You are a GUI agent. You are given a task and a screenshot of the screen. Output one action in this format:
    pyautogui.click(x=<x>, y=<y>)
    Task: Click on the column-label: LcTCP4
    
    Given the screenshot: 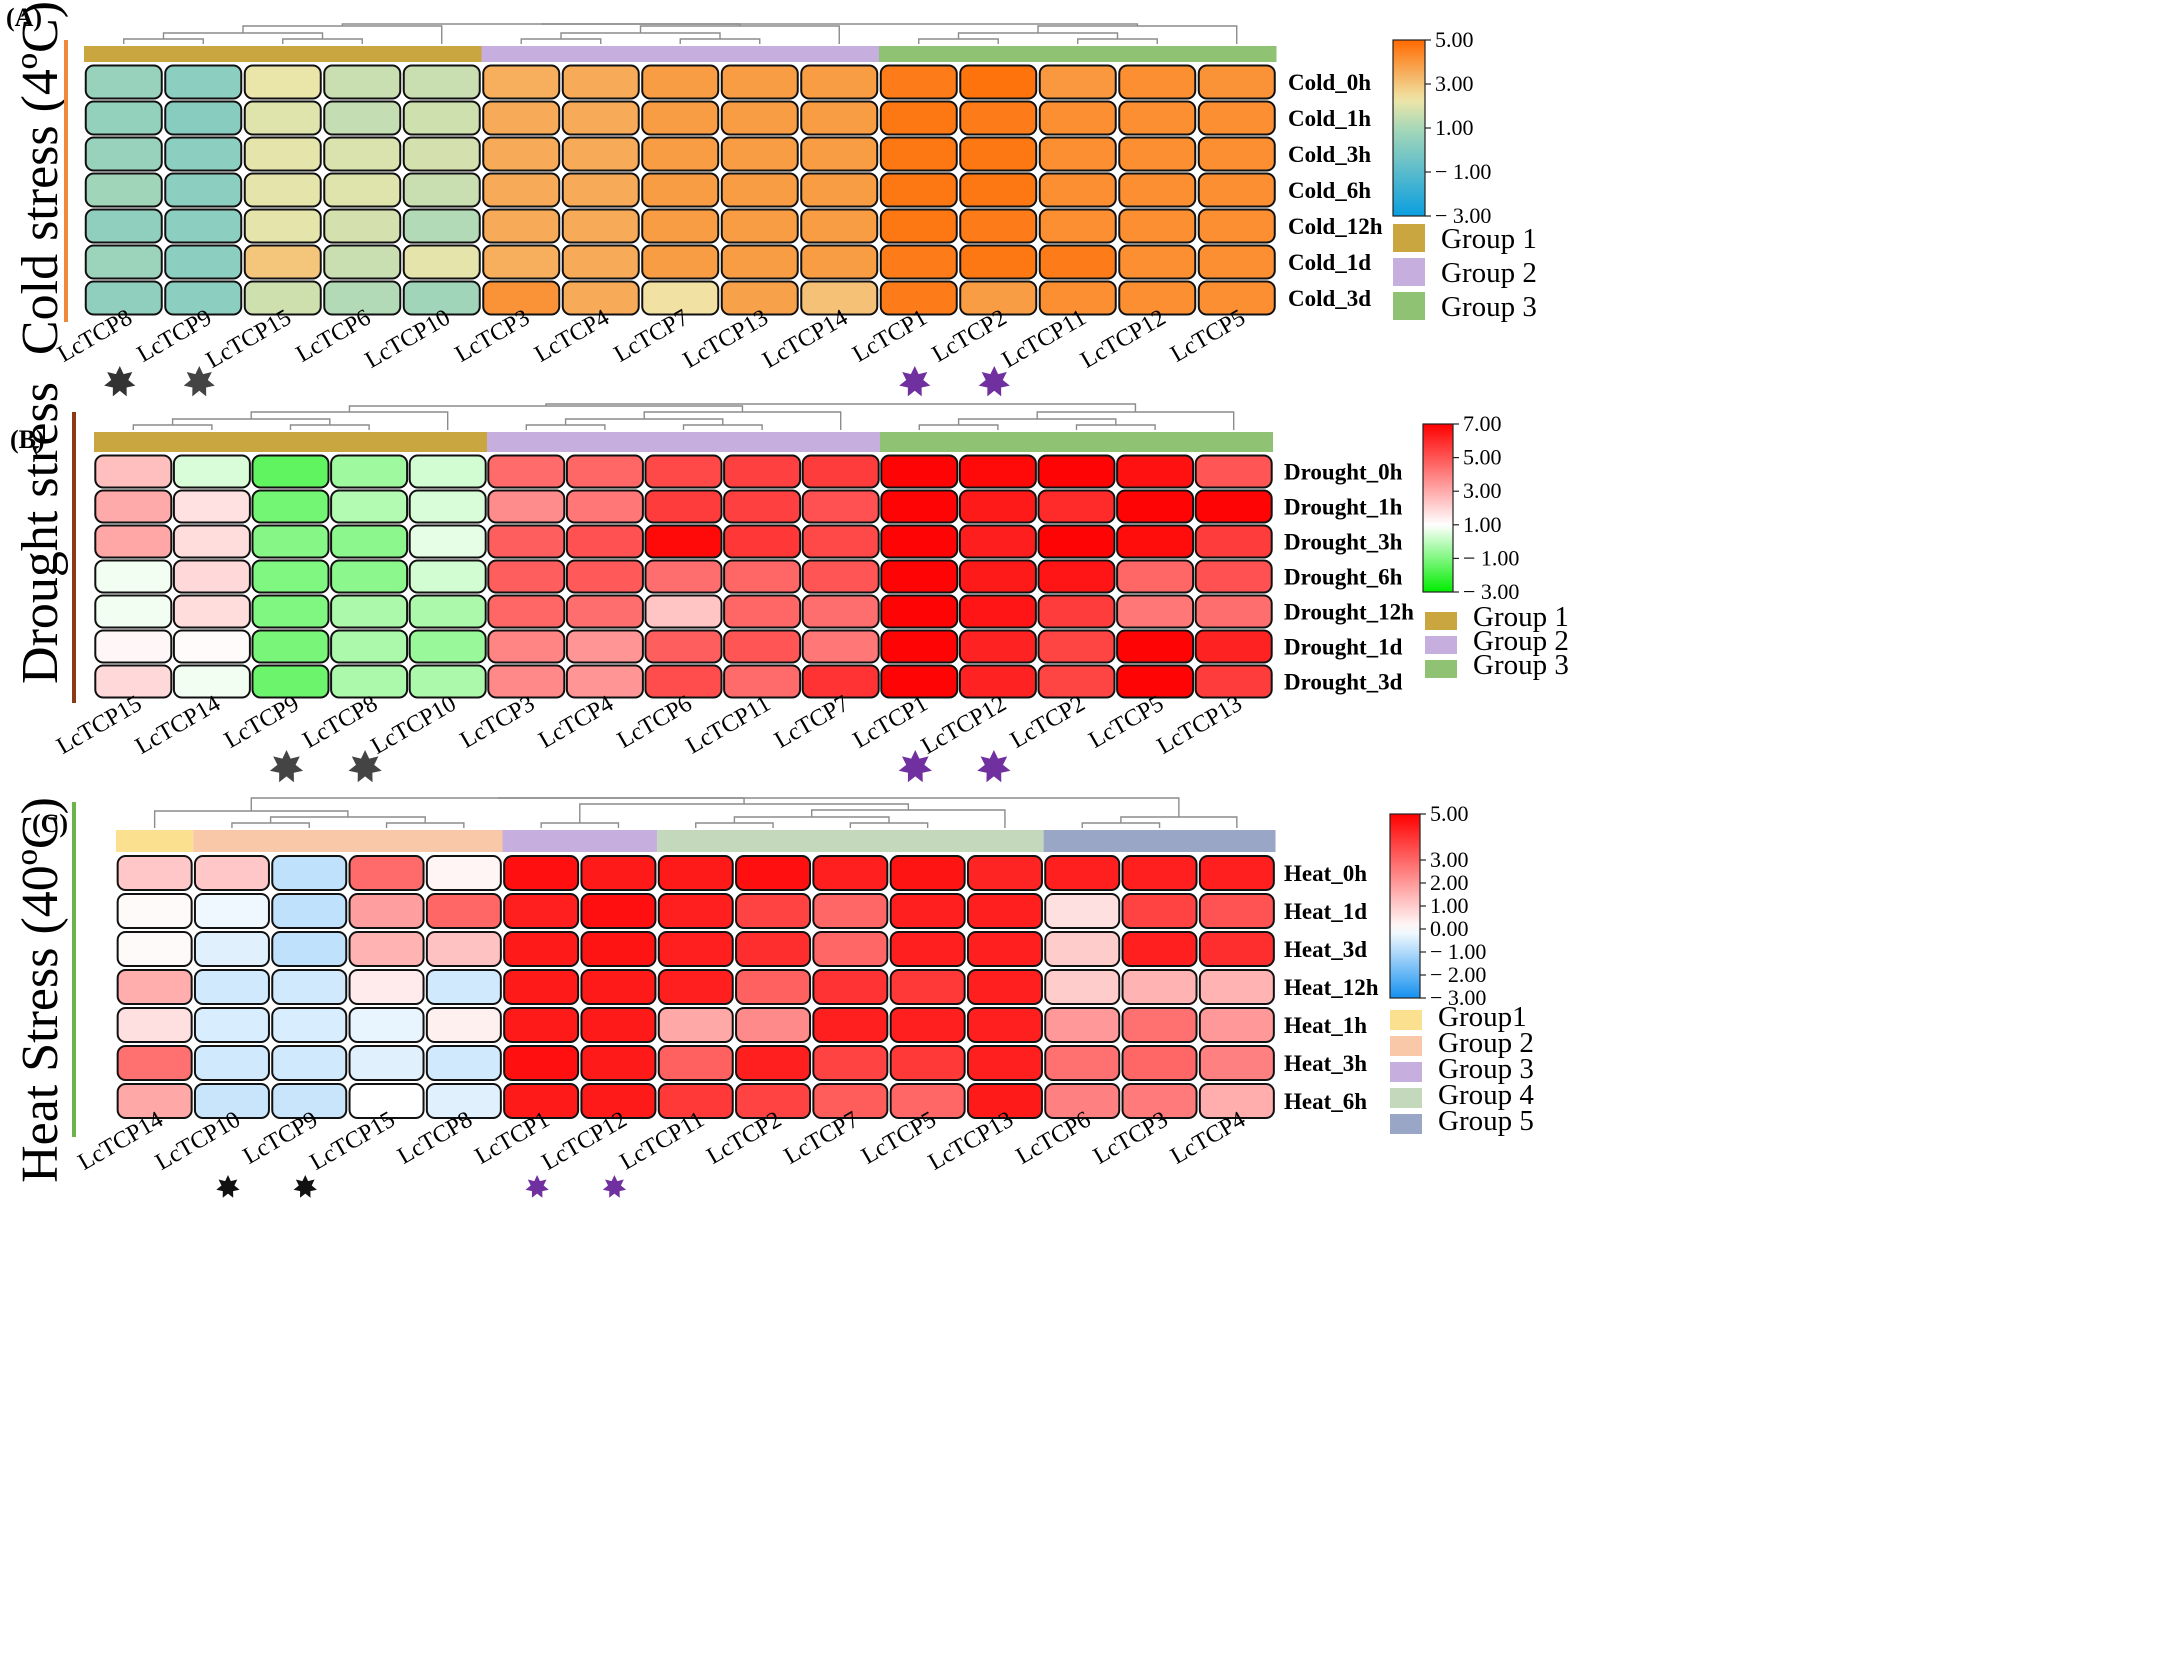 What is the action you would take?
    pyautogui.click(x=575, y=722)
    